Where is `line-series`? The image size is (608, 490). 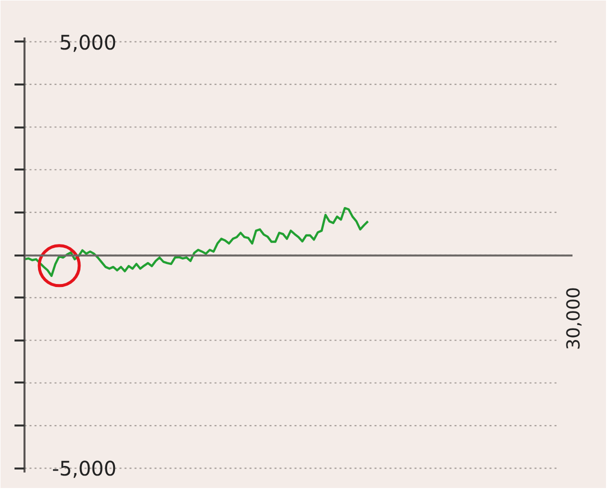
line-series is located at coordinates (197, 241).